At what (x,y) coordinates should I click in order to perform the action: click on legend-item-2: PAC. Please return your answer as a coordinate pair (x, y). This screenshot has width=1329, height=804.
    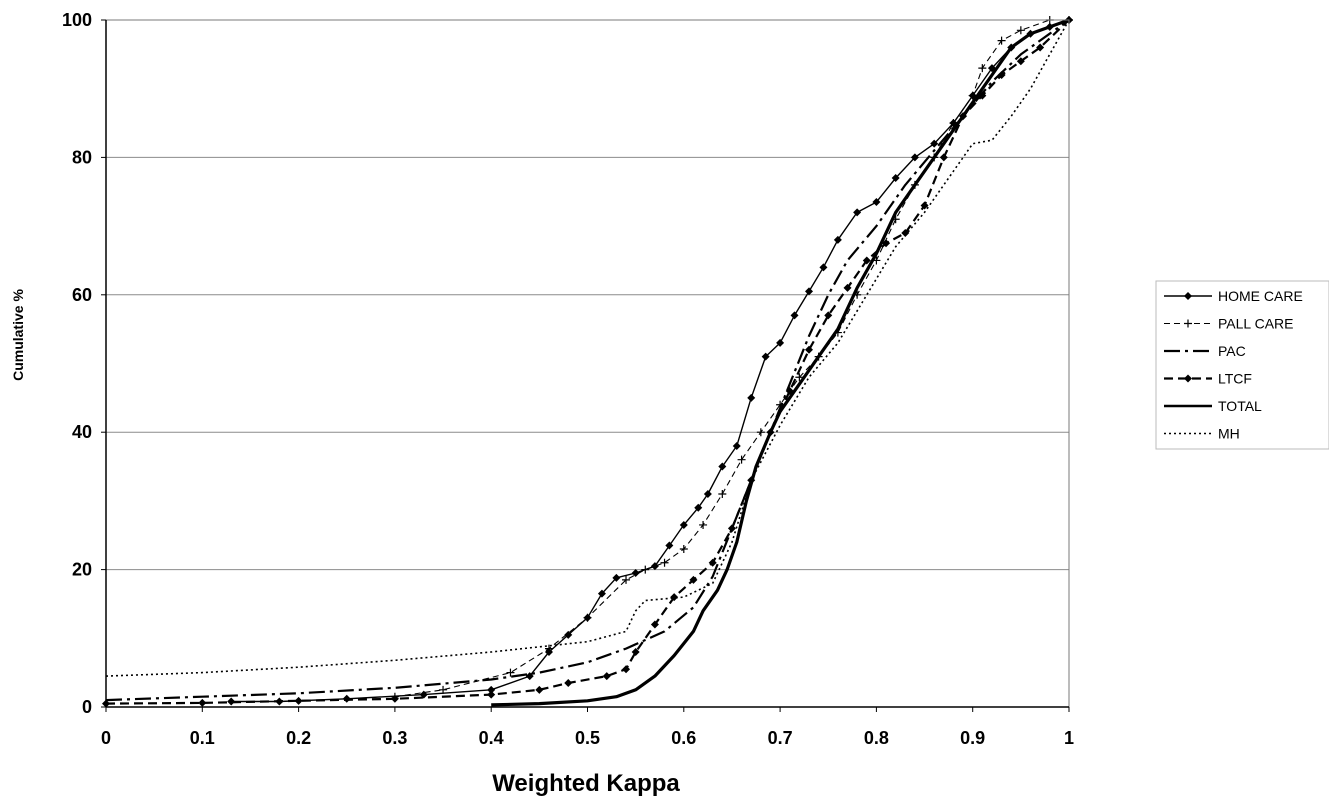
    Looking at the image, I should click on (1205, 351).